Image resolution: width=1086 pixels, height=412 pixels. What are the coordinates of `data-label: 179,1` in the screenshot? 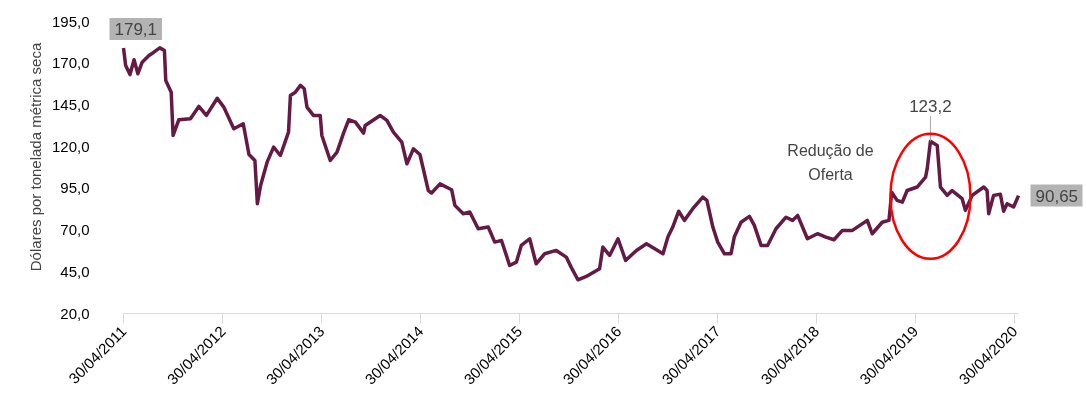 It's located at (136, 30).